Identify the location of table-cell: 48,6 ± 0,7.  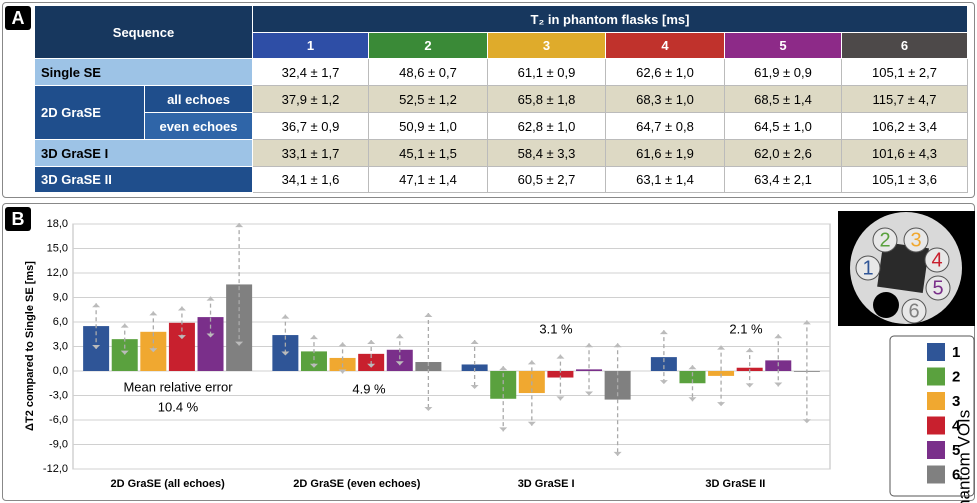
(428, 72).